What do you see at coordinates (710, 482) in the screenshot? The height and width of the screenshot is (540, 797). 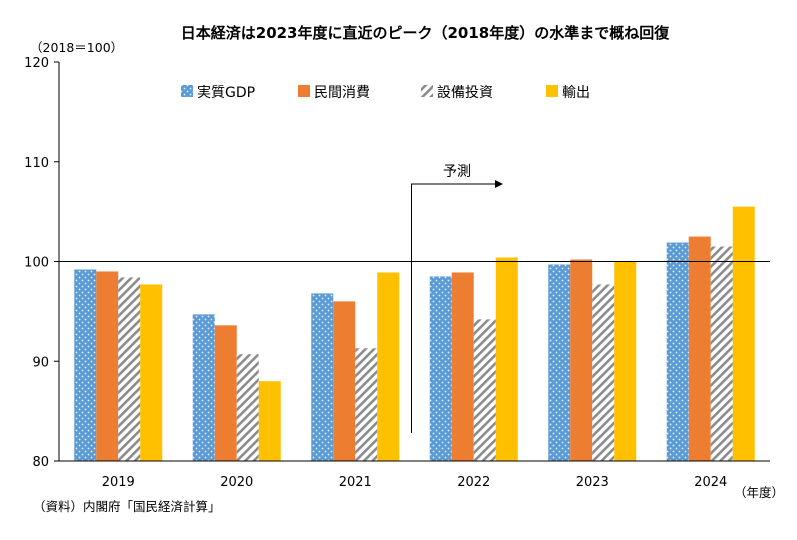 I see `x-tick-label: 2024` at bounding box center [710, 482].